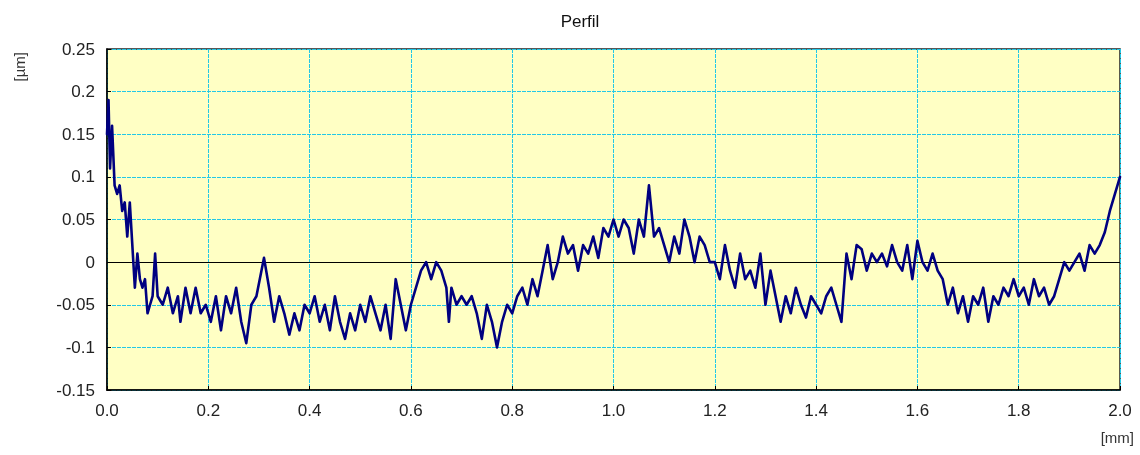 The image size is (1140, 455). I want to click on x-tick-label: 0.4, so click(309, 410).